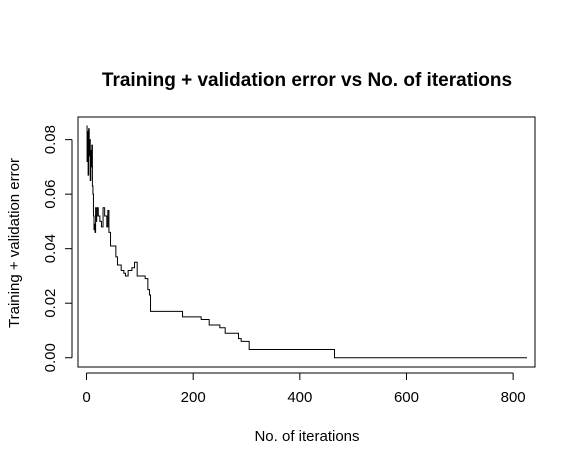  I want to click on x-axis: 0 200 400 600 800, so click(304, 389).